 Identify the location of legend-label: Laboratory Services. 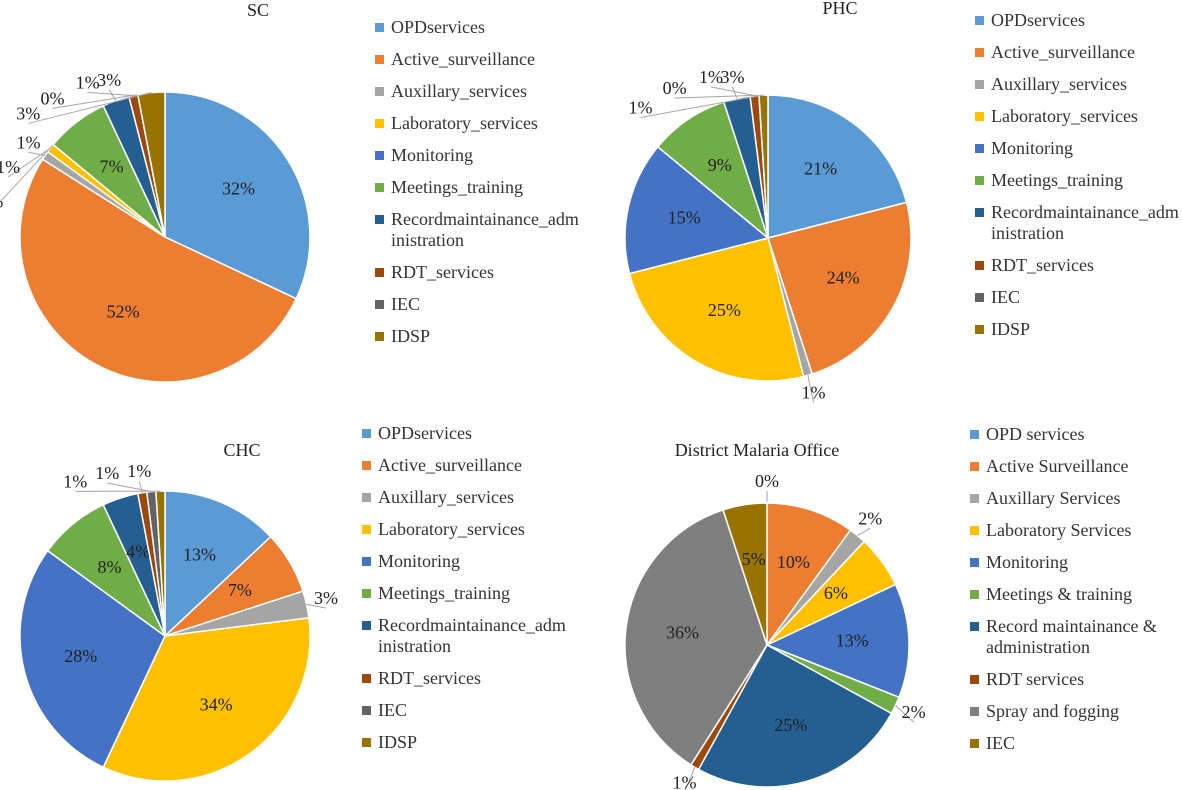
(1059, 530).